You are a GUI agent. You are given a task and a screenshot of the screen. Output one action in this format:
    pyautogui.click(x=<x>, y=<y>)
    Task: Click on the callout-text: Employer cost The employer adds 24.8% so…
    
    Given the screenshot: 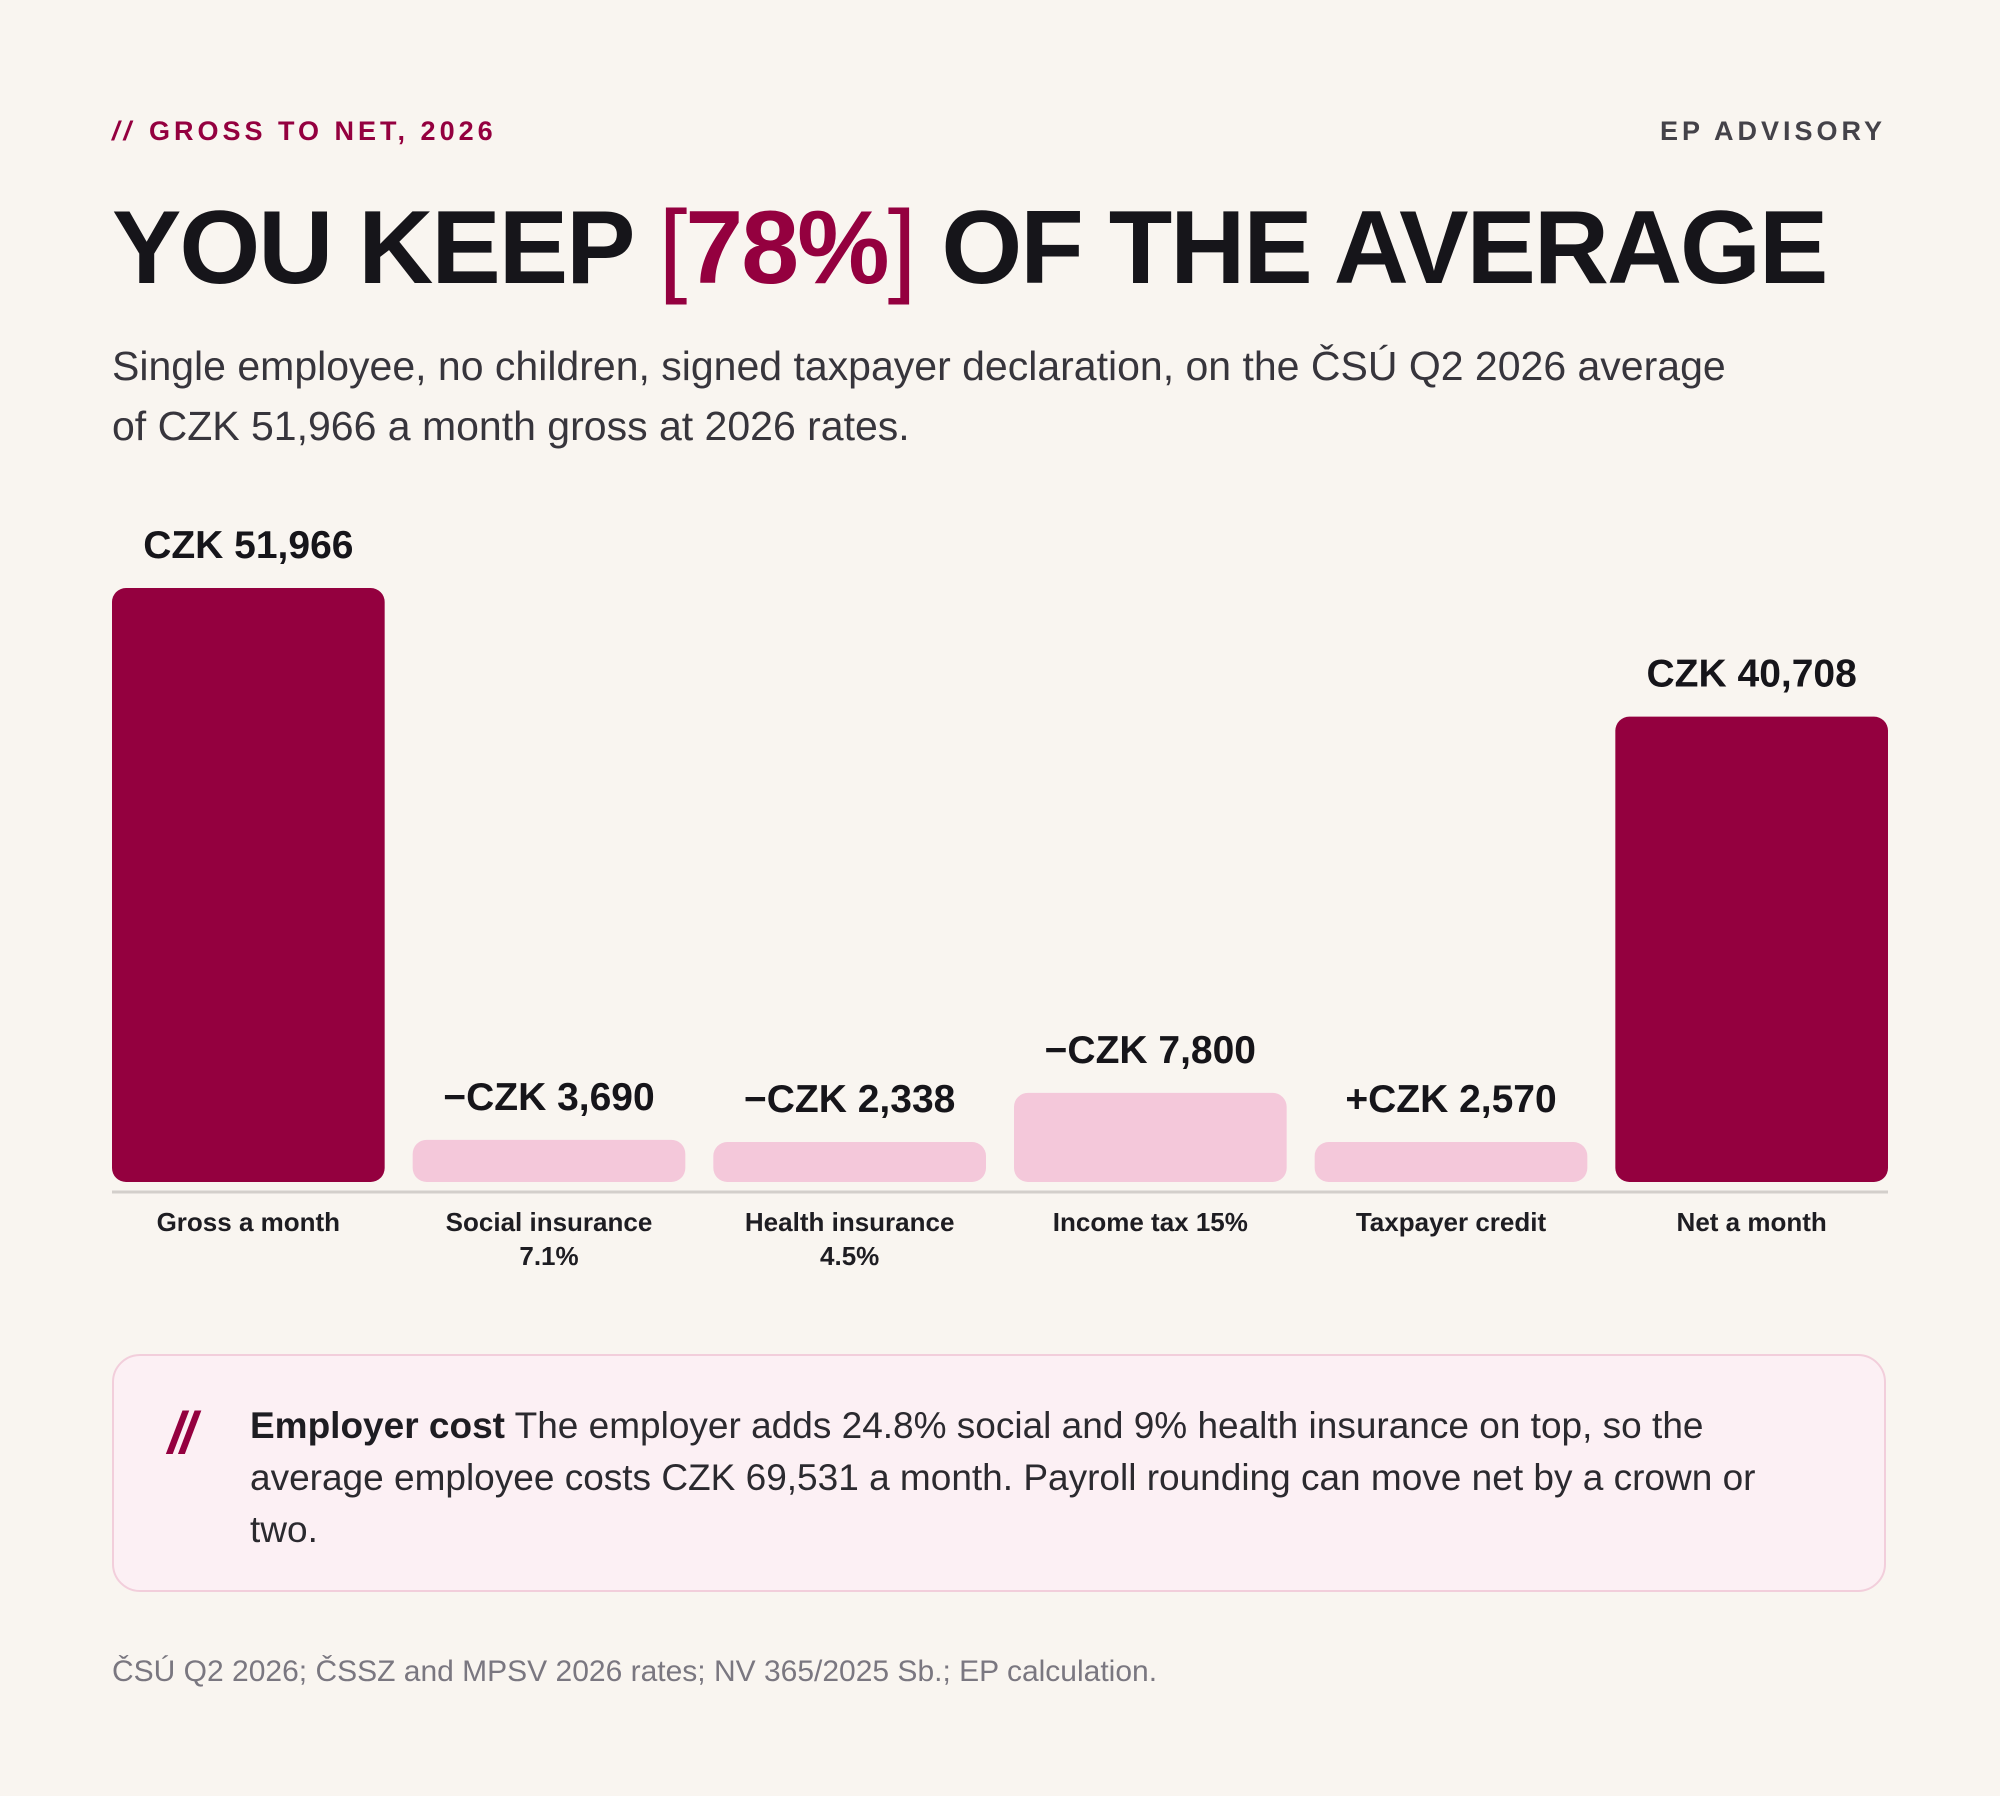 What is the action you would take?
    pyautogui.click(x=1040, y=1478)
    